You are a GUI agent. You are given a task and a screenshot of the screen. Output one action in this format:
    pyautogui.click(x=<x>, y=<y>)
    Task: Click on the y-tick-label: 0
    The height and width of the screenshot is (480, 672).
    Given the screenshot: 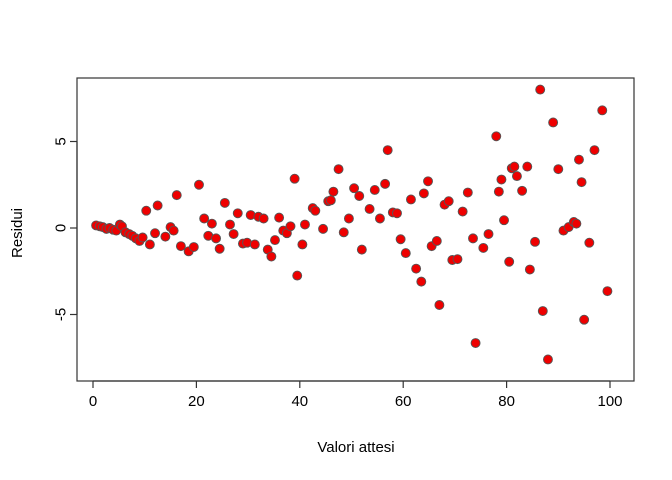 What is the action you would take?
    pyautogui.click(x=61, y=228)
    